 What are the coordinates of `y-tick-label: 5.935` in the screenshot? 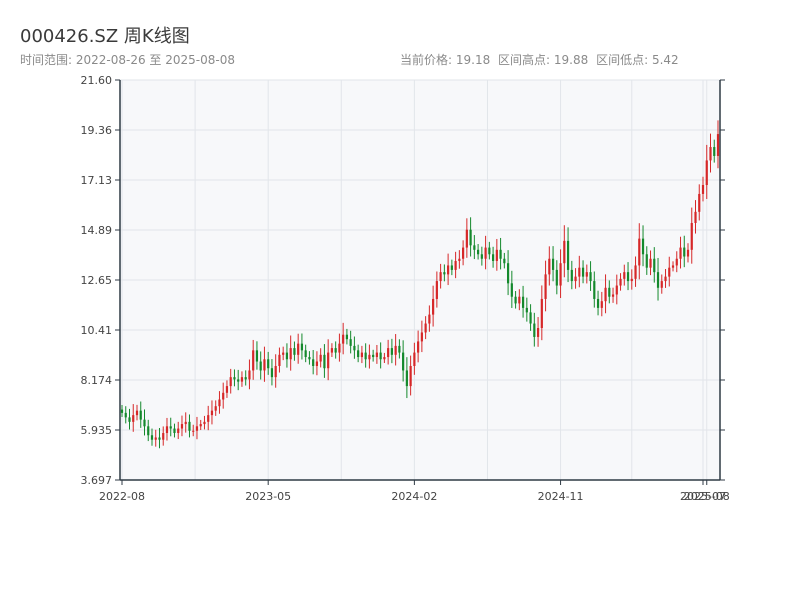 It's located at (97, 430).